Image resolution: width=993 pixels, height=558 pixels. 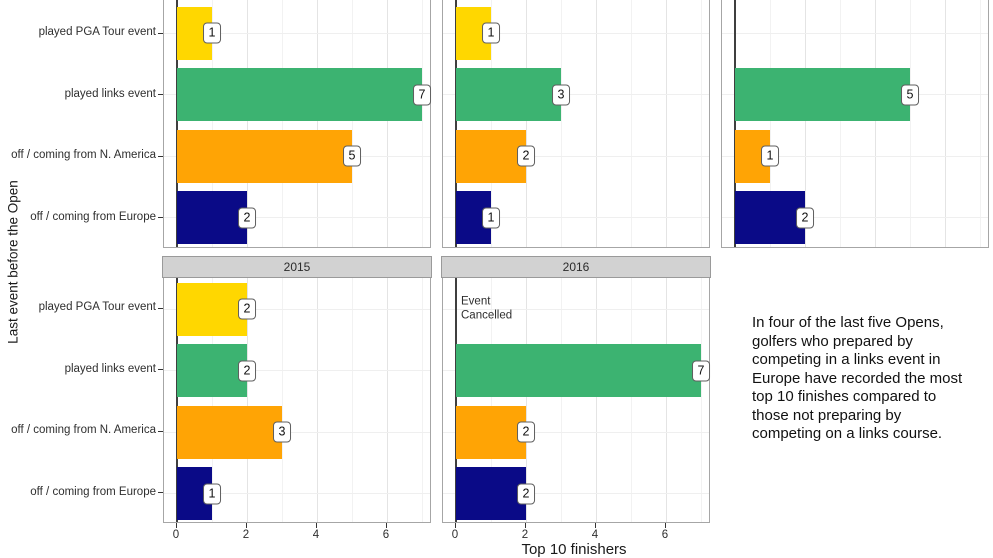 What do you see at coordinates (855, 124) in the screenshot?
I see `facet-panel-top-3: 5 1 2` at bounding box center [855, 124].